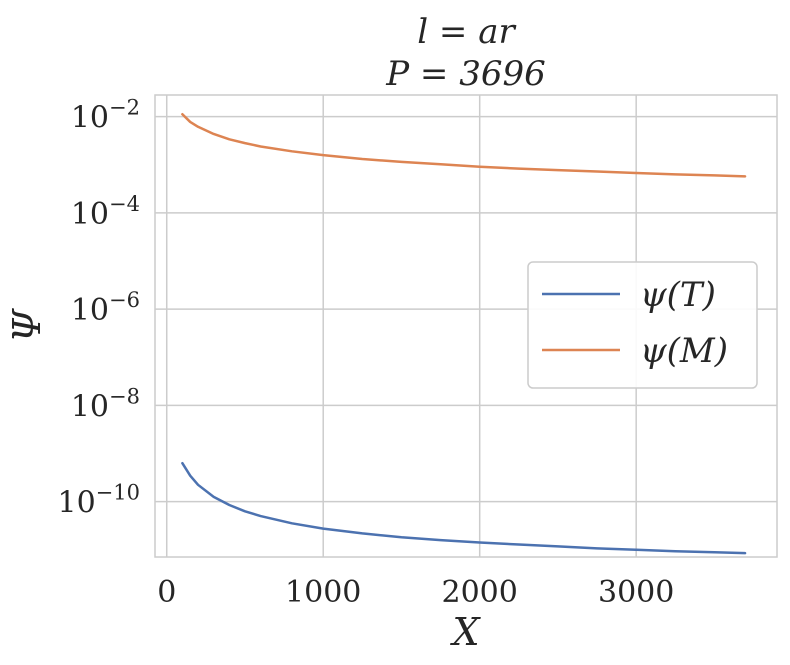  Describe the element at coordinates (124, 204) in the screenshot. I see `y-tick-exponent: −4` at that location.